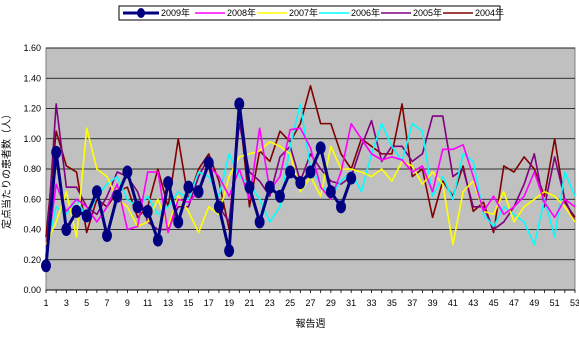 The image size is (579, 338). Describe the element at coordinates (489, 12) in the screenshot. I see `legend-label: 2004年` at that location.